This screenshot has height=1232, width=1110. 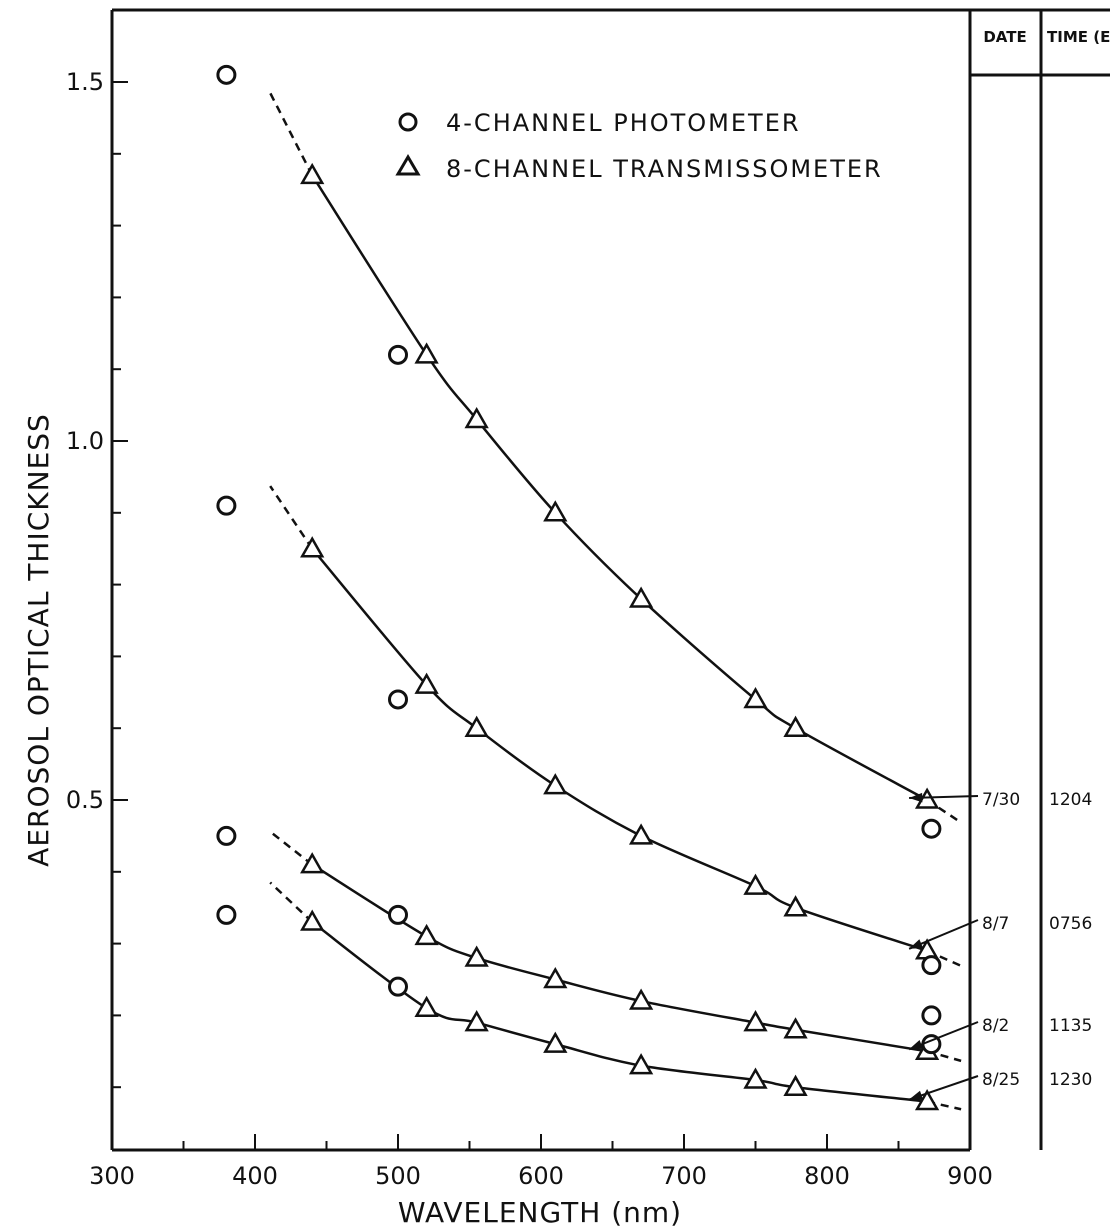 I want to click on y-tick-label: 1.0, so click(x=85, y=441).